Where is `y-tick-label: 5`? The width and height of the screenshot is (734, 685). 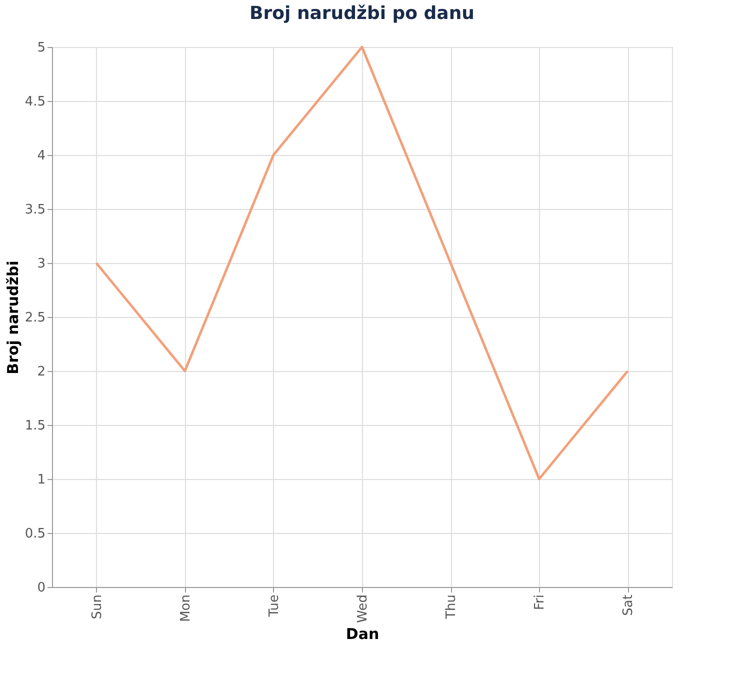 y-tick-label: 5 is located at coordinates (41, 48).